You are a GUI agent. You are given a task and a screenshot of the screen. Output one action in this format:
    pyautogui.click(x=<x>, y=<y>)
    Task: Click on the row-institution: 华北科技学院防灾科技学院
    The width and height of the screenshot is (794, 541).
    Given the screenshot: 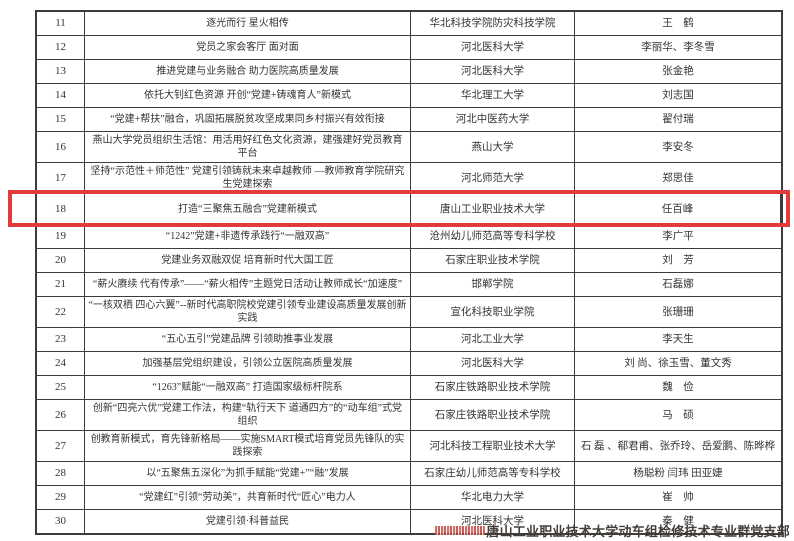 What is the action you would take?
    pyautogui.click(x=493, y=23)
    